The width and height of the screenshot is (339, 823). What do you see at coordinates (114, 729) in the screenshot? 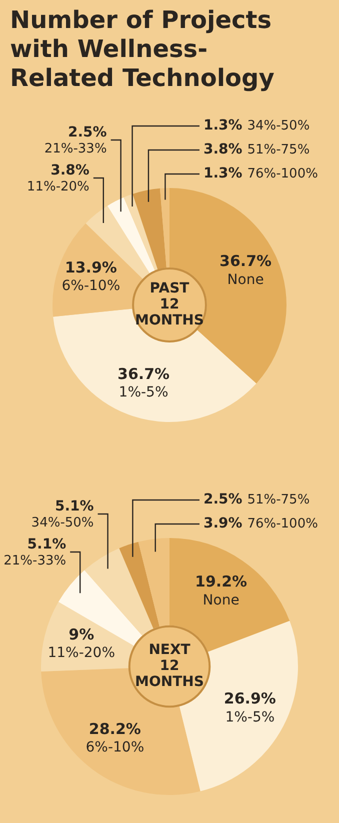
I see `data-label: 28.2%` at bounding box center [114, 729].